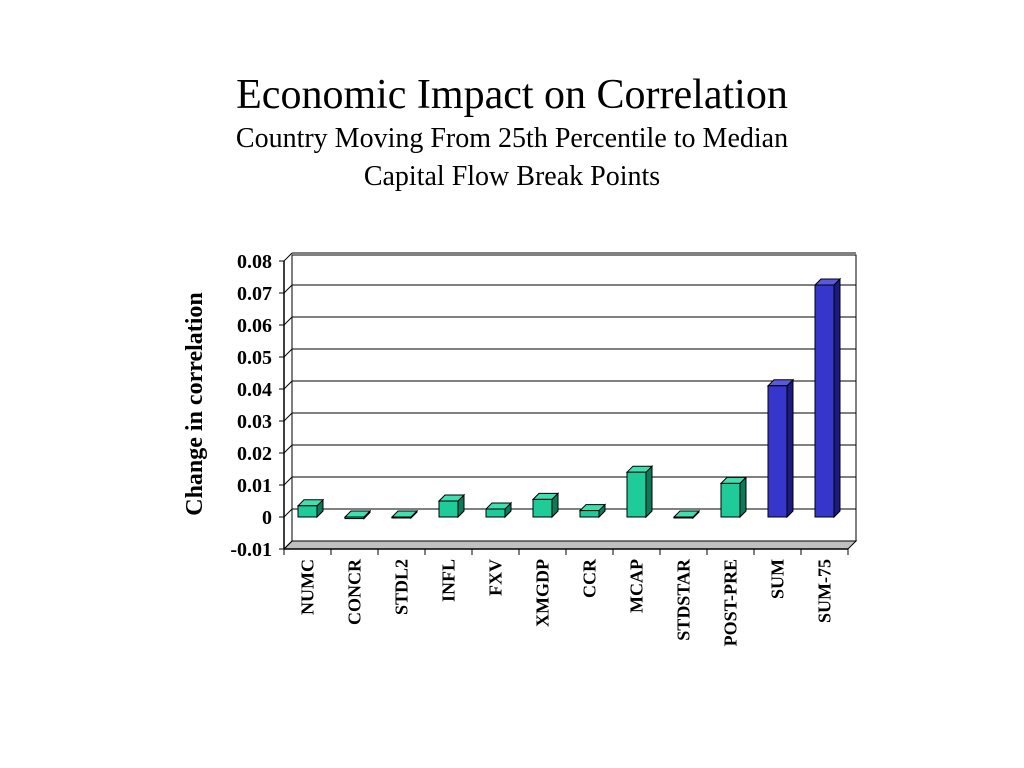 Image resolution: width=1024 pixels, height=768 pixels. Describe the element at coordinates (254, 358) in the screenshot. I see `y-tick-label: 0.05` at that location.